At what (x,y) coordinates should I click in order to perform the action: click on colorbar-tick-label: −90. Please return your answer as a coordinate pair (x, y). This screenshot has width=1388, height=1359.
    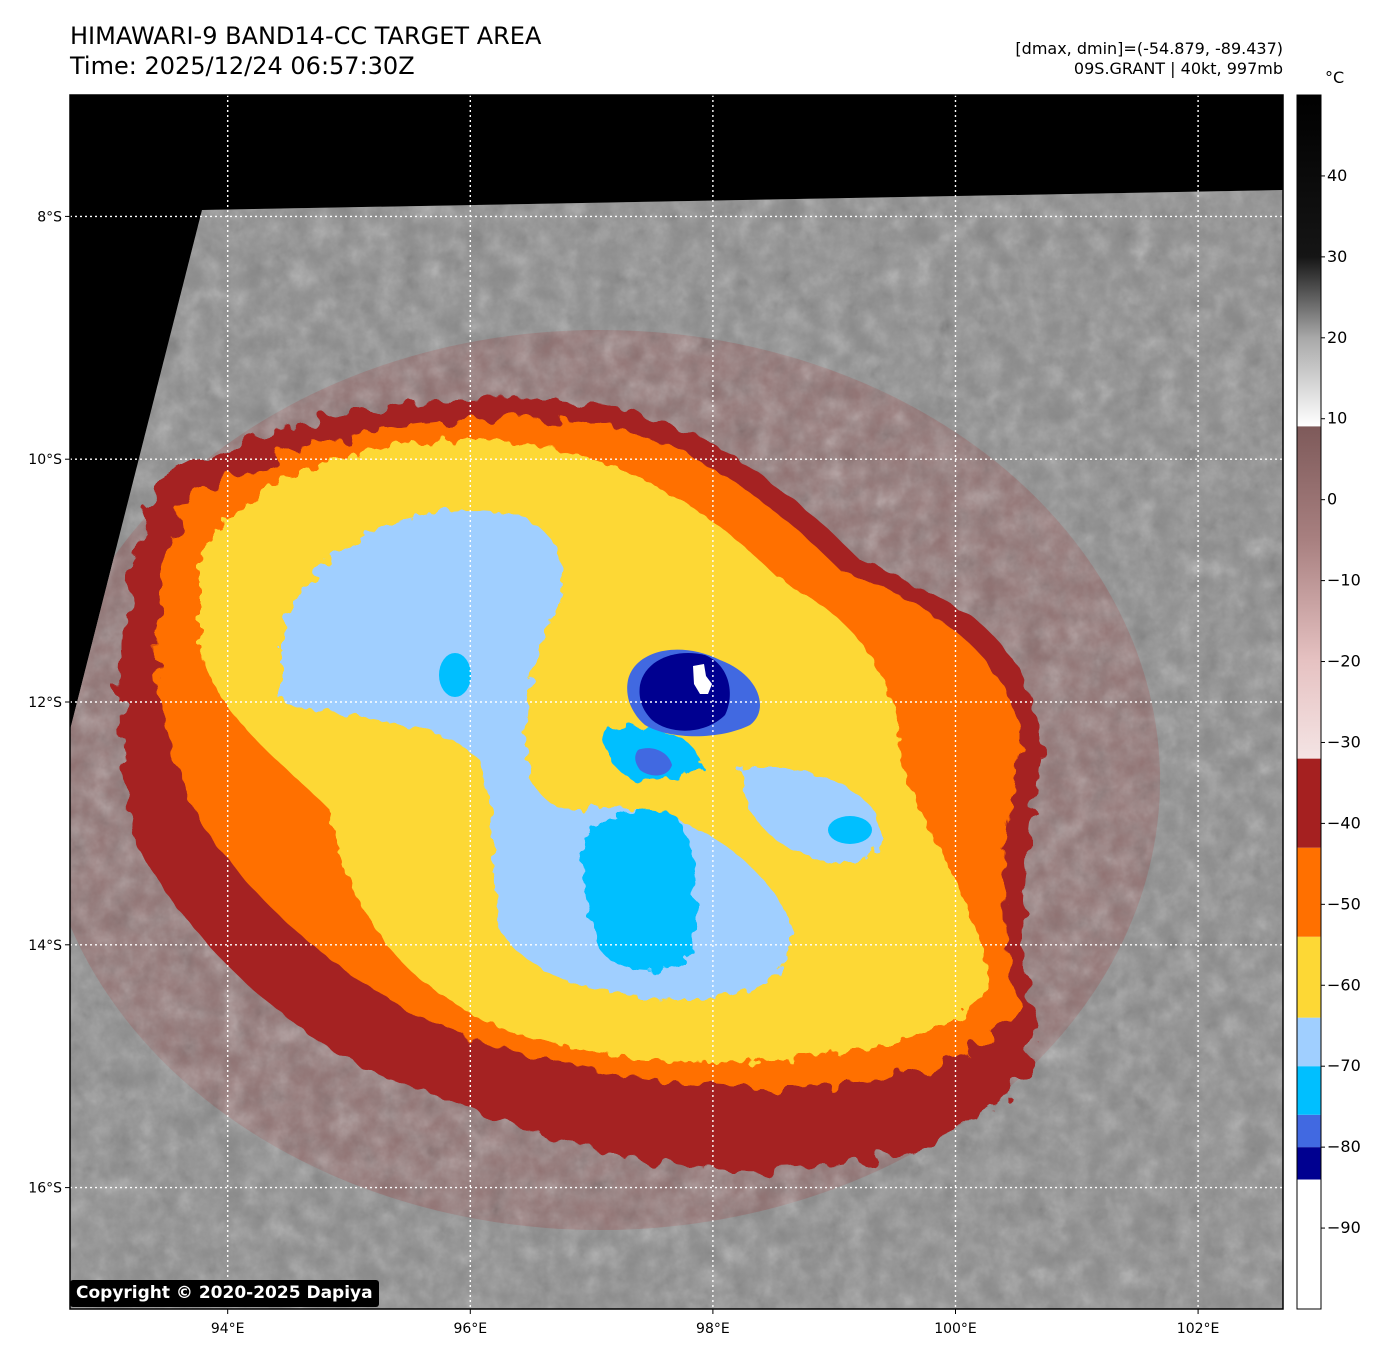
    Looking at the image, I should click on (1344, 1227).